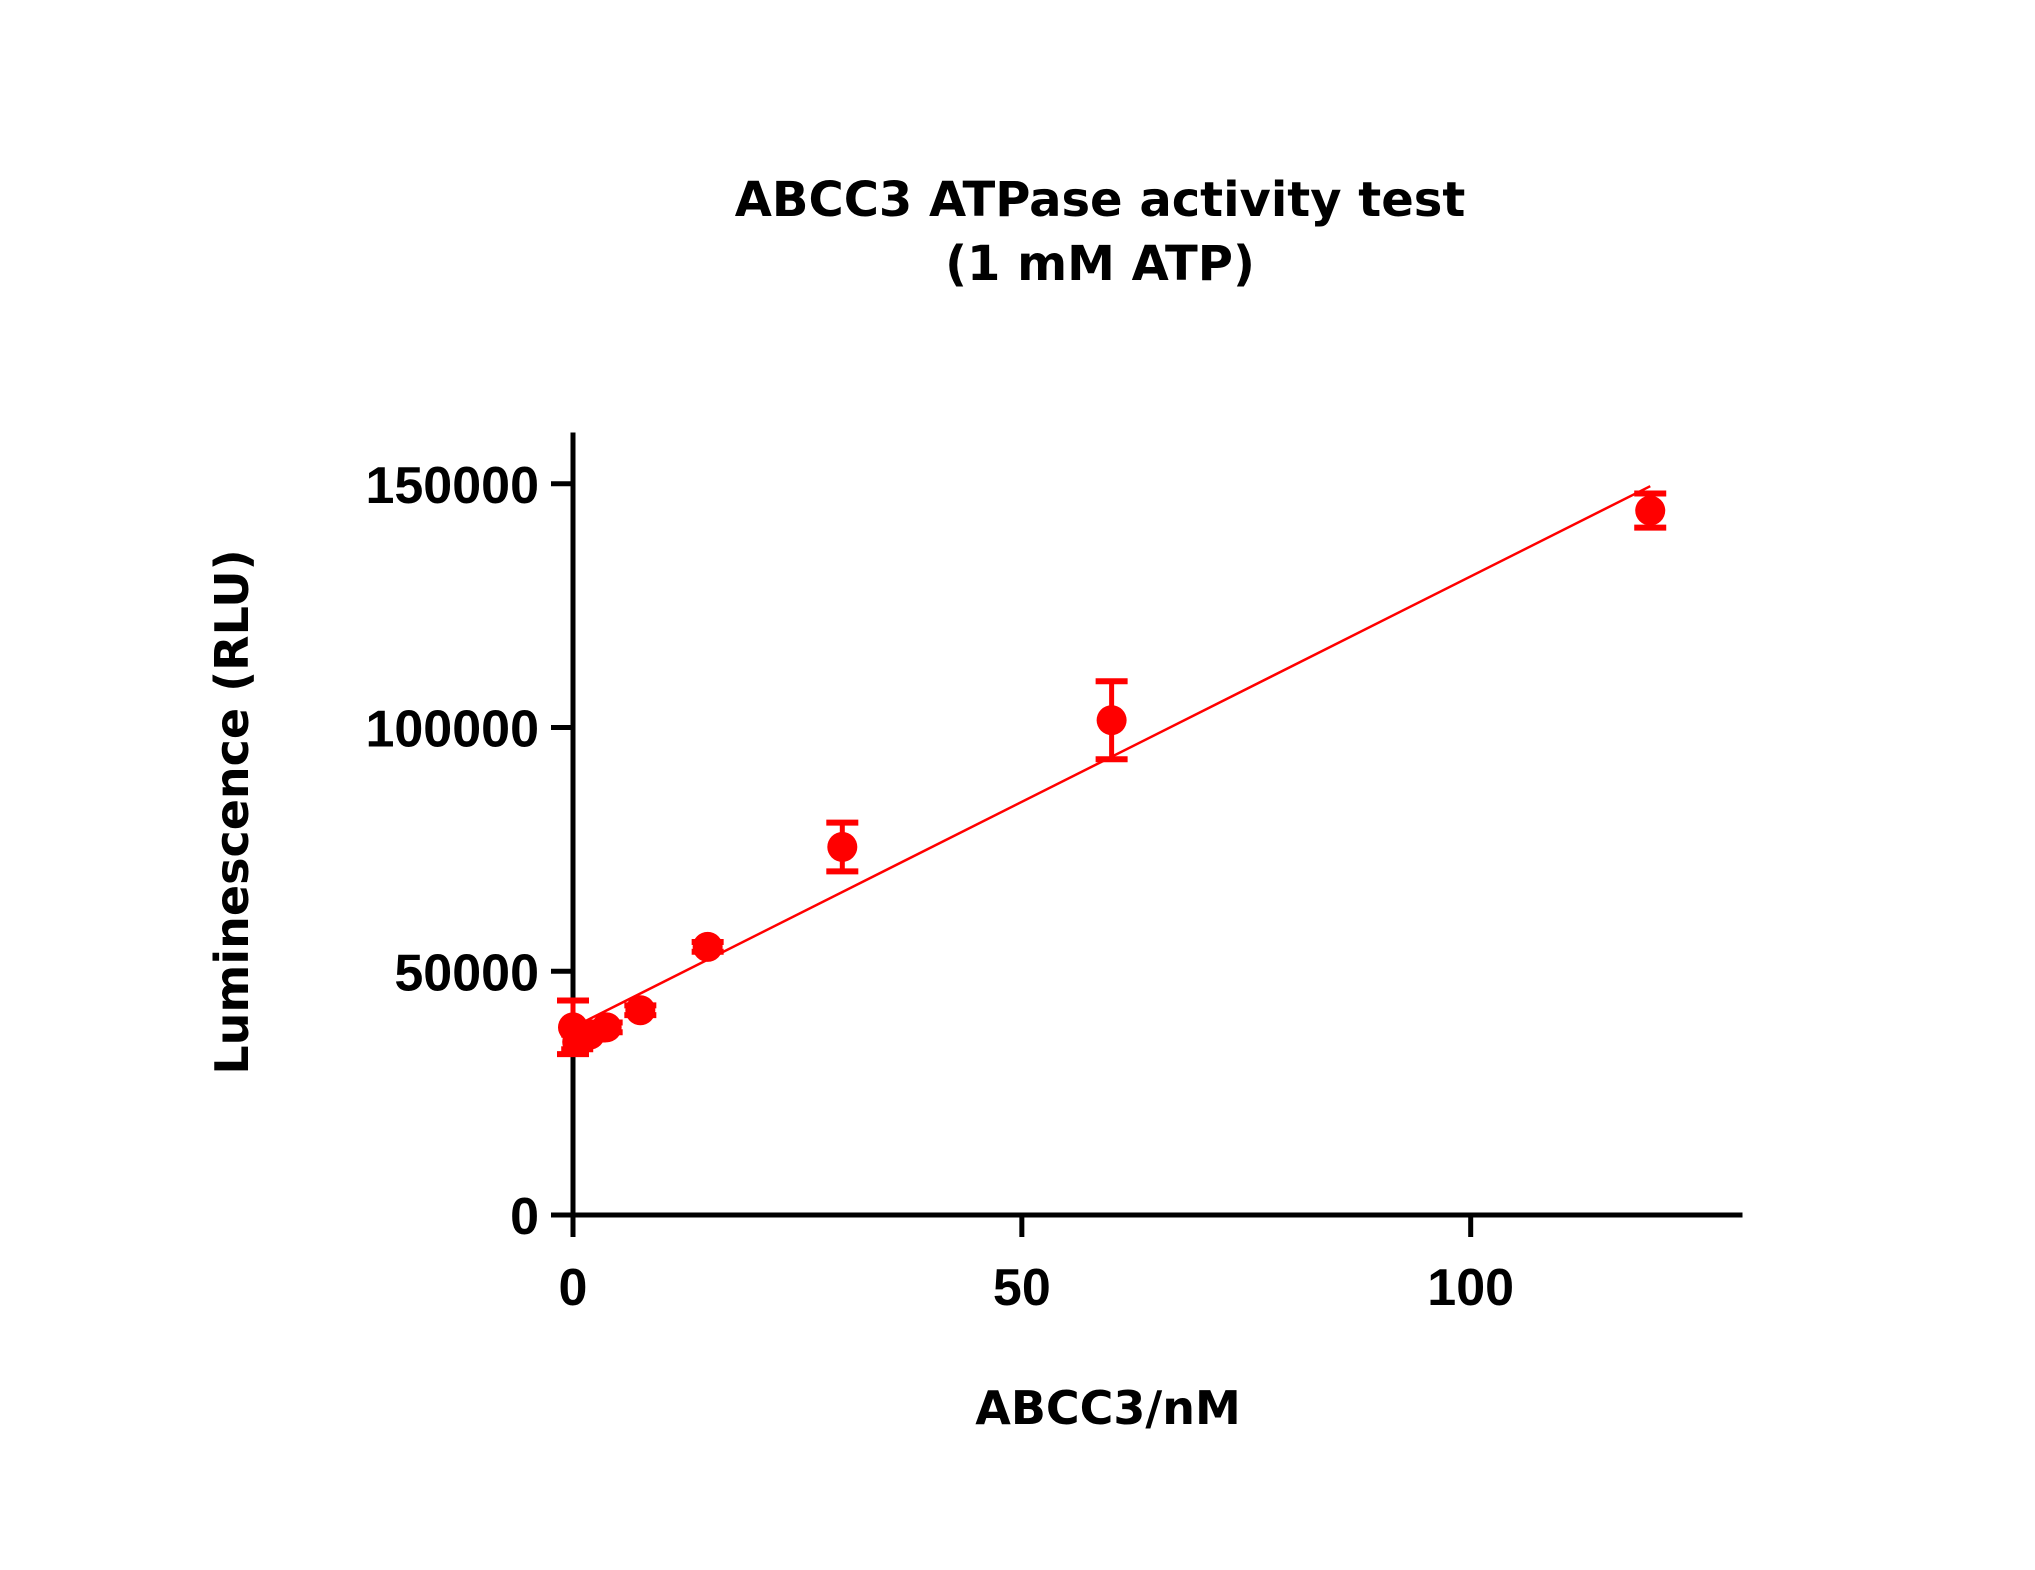  I want to click on y-tick-label: 100000, so click(452, 730).